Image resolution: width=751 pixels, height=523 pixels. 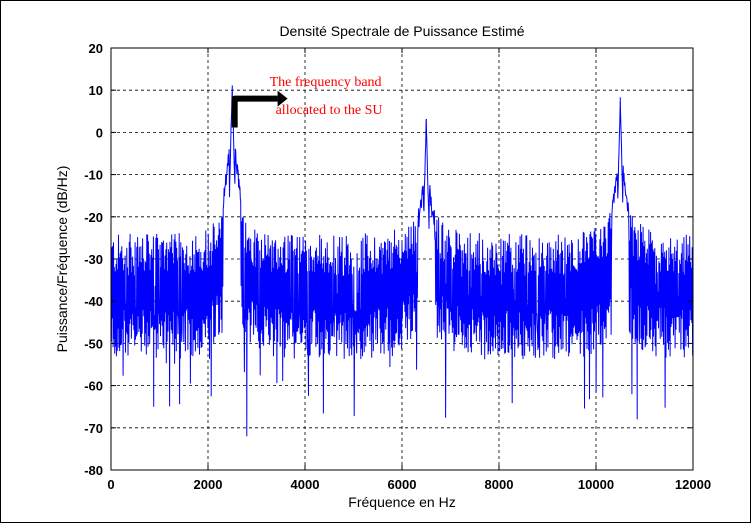 What do you see at coordinates (307, 101) in the screenshot?
I see `annotation: The frequency band allocated to the SU` at bounding box center [307, 101].